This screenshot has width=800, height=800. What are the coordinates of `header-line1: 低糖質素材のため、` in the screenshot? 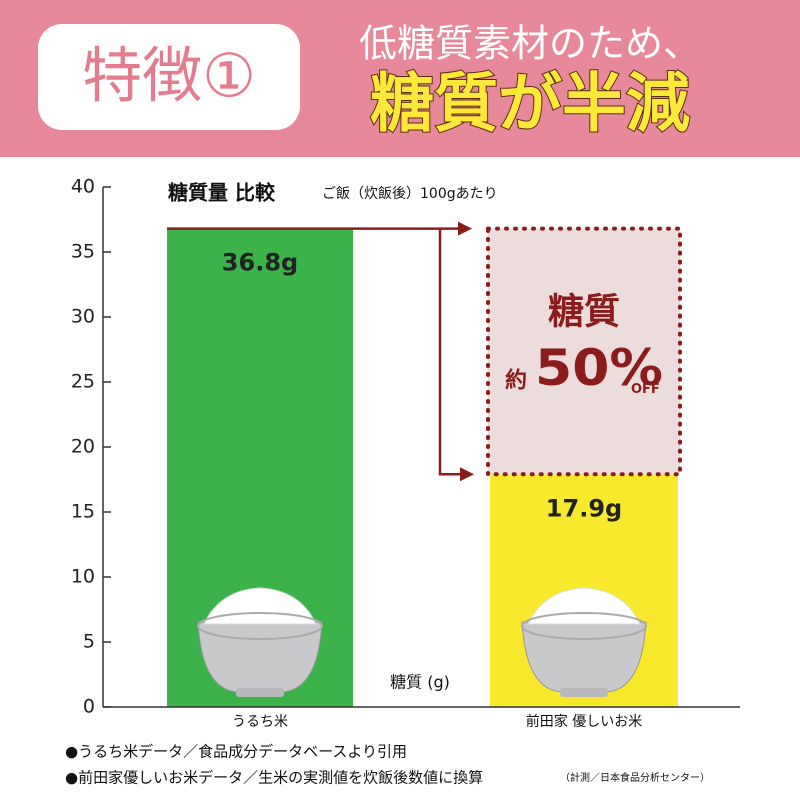 It's located at (530, 44).